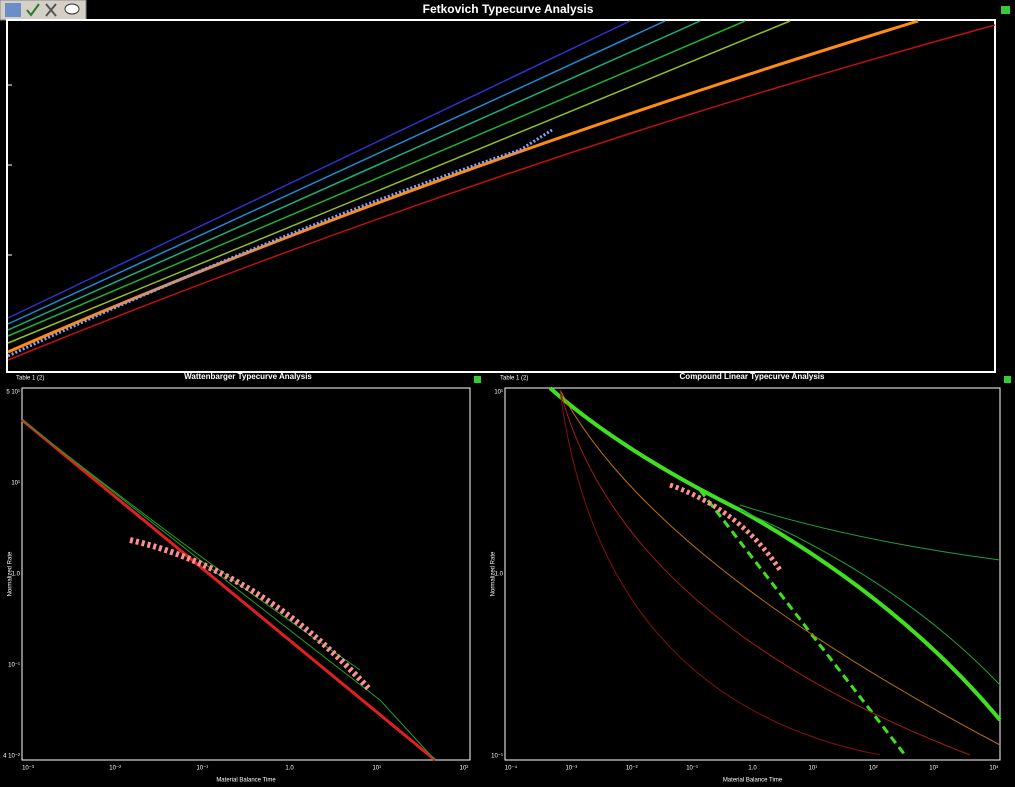 Image resolution: width=1015 pixels, height=787 pixels. I want to click on x-tick-label: 10³, so click(933, 769).